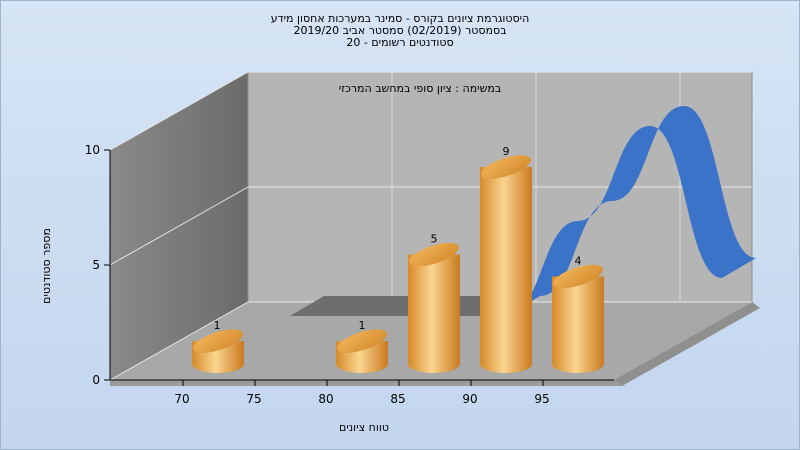  I want to click on y-tick-label: 5, so click(96, 265).